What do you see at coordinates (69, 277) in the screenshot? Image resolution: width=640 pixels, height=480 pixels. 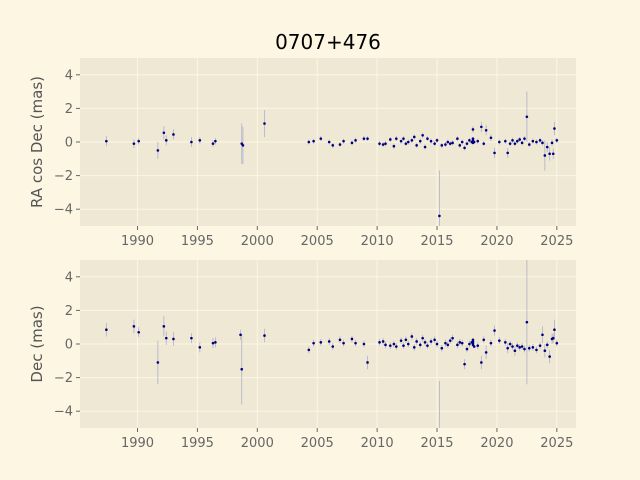 I see `dec-y-tick-label: 4` at bounding box center [69, 277].